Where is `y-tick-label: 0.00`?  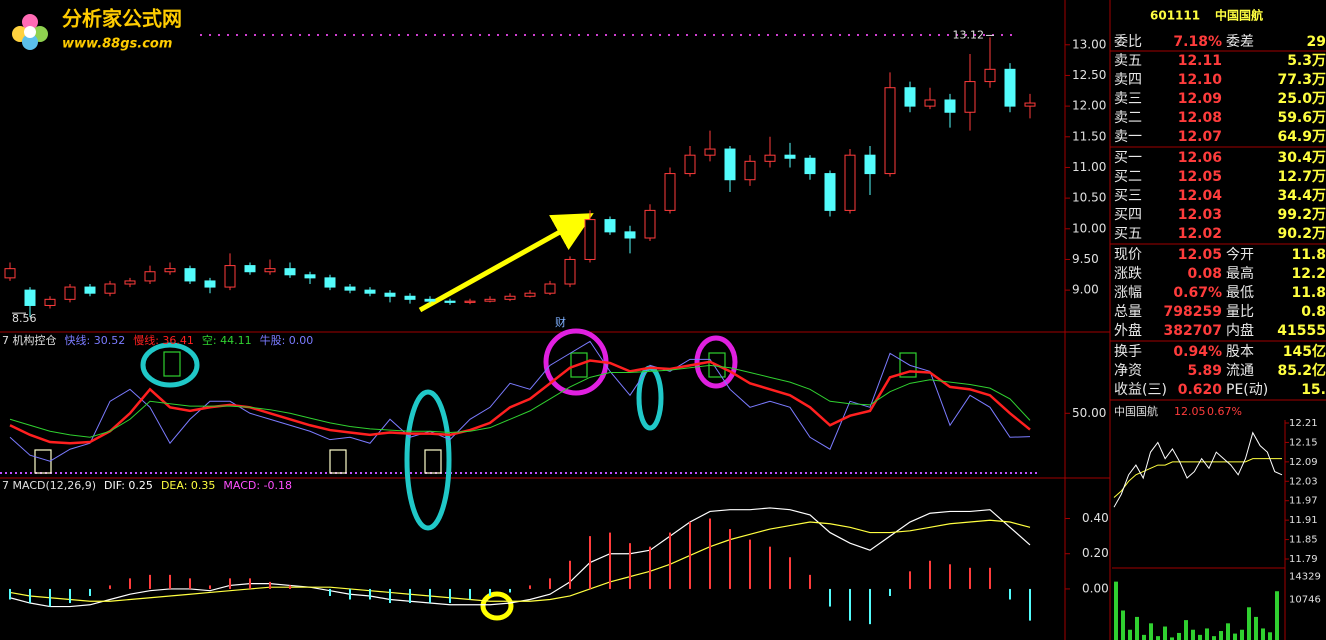
y-tick-label: 0.00 is located at coordinates (1095, 588).